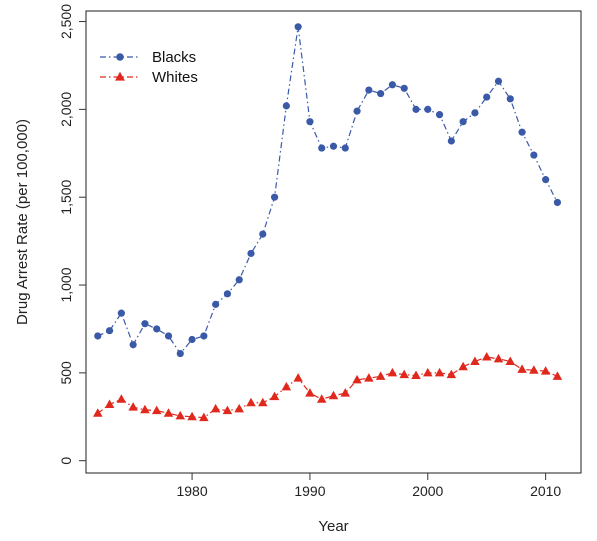 The width and height of the screenshot is (597, 541). I want to click on legend-marker-blacks, so click(120, 57).